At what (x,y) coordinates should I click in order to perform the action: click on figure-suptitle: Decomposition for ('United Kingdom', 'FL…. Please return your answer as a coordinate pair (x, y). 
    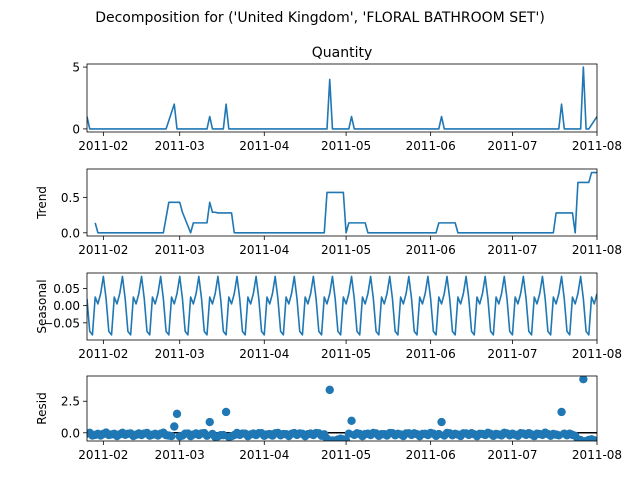
    Looking at the image, I should click on (320, 18).